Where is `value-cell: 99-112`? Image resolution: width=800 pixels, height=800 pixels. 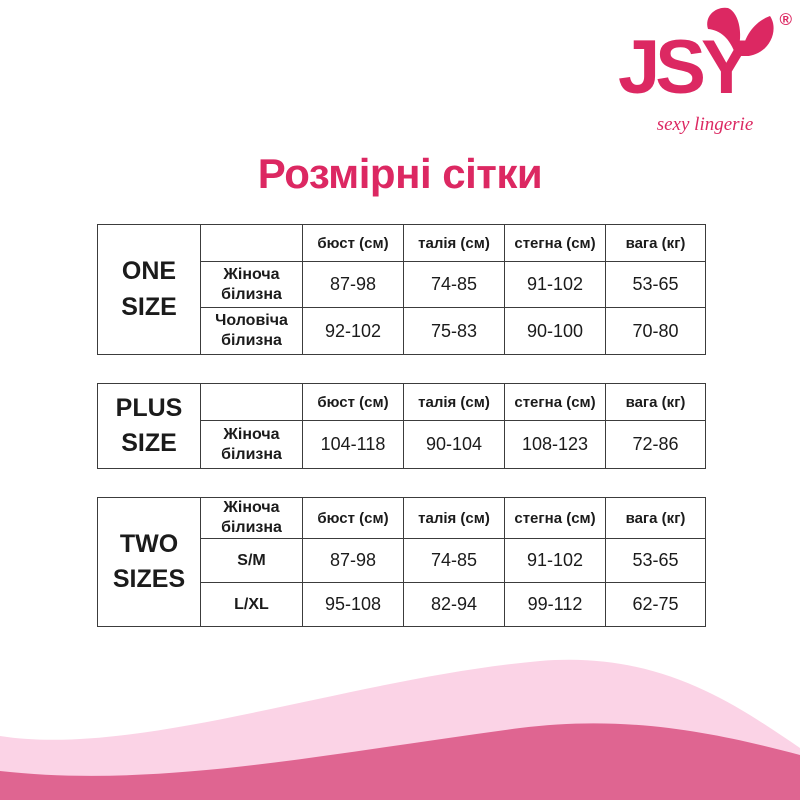
value-cell: 99-112 is located at coordinates (555, 604).